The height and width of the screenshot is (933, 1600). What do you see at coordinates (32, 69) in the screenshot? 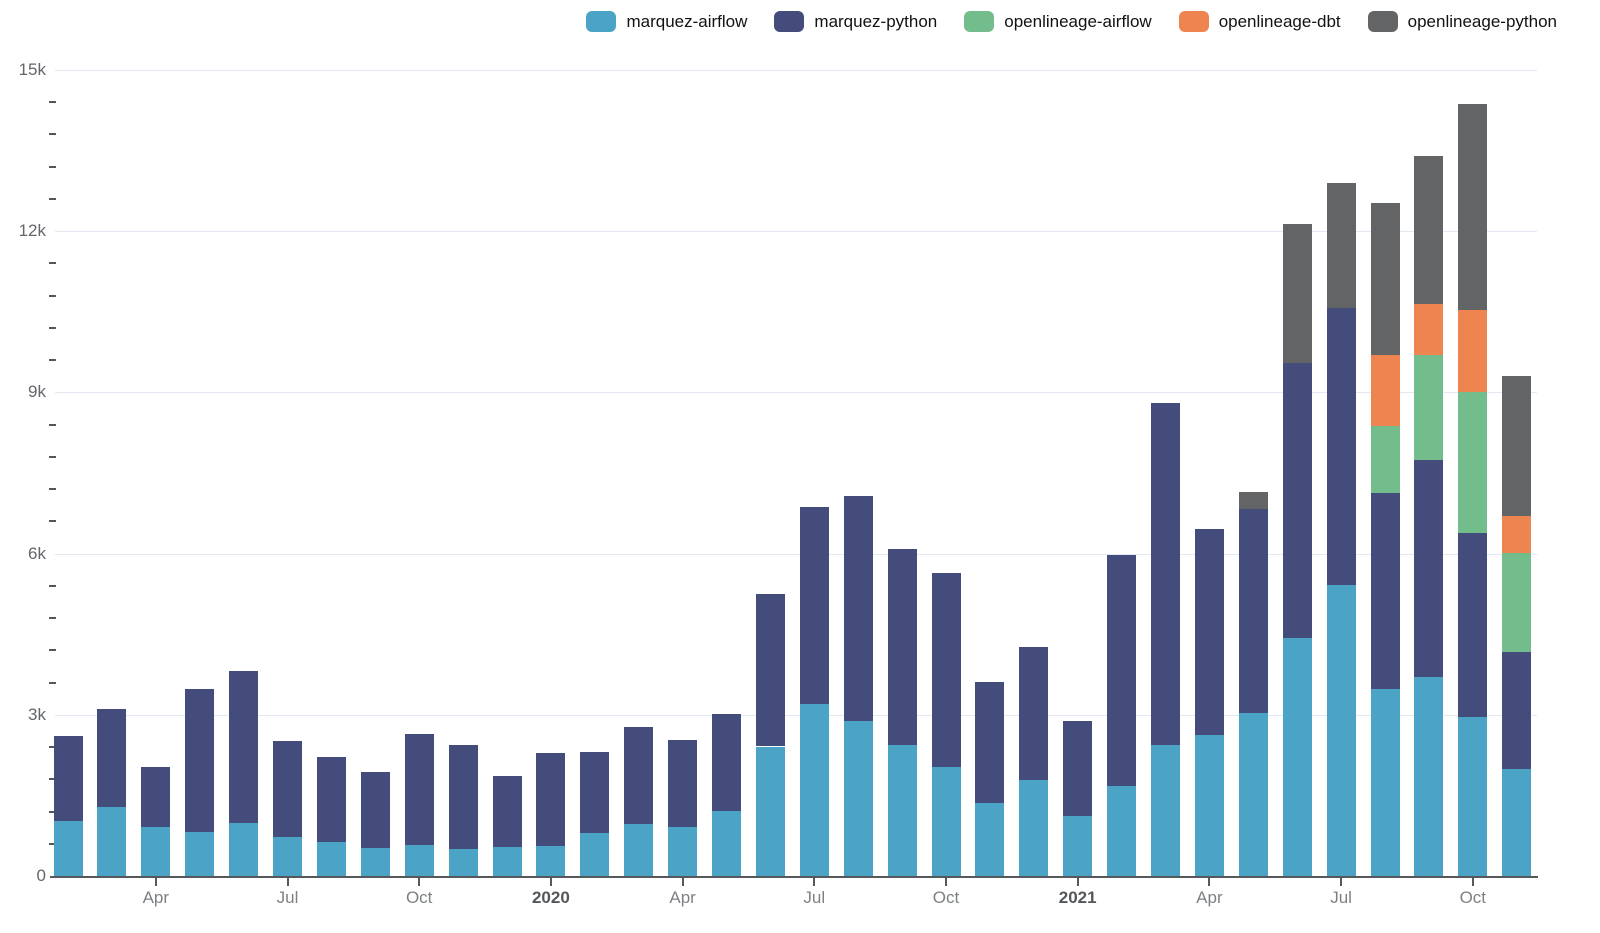
I see `y-axis-label: 15k` at bounding box center [32, 69].